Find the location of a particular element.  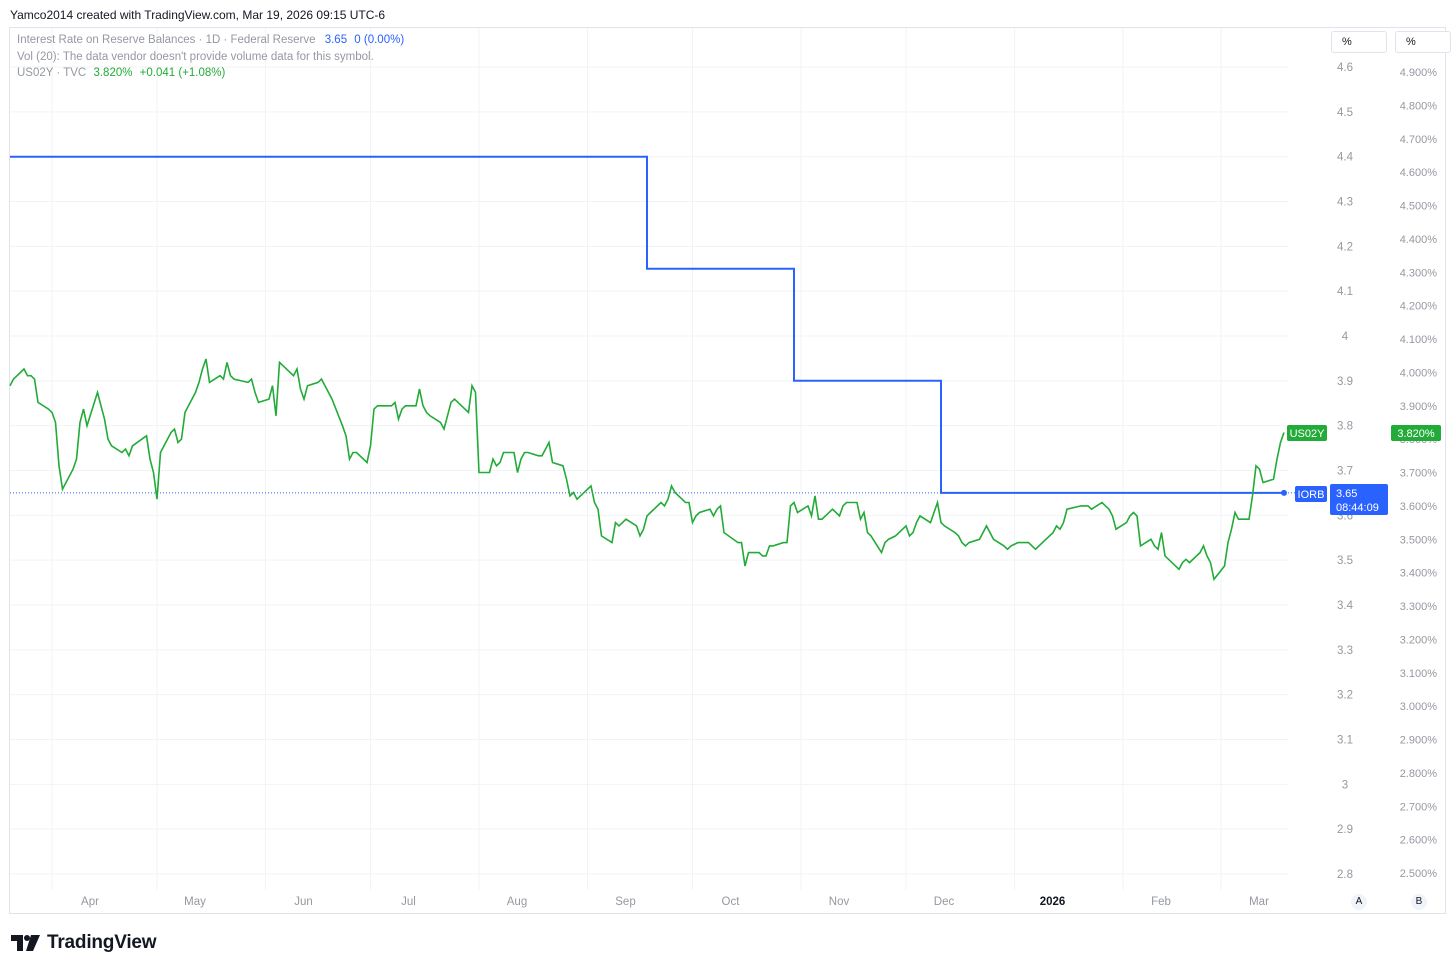

tradingview-logo: TradingView is located at coordinates (84, 943).